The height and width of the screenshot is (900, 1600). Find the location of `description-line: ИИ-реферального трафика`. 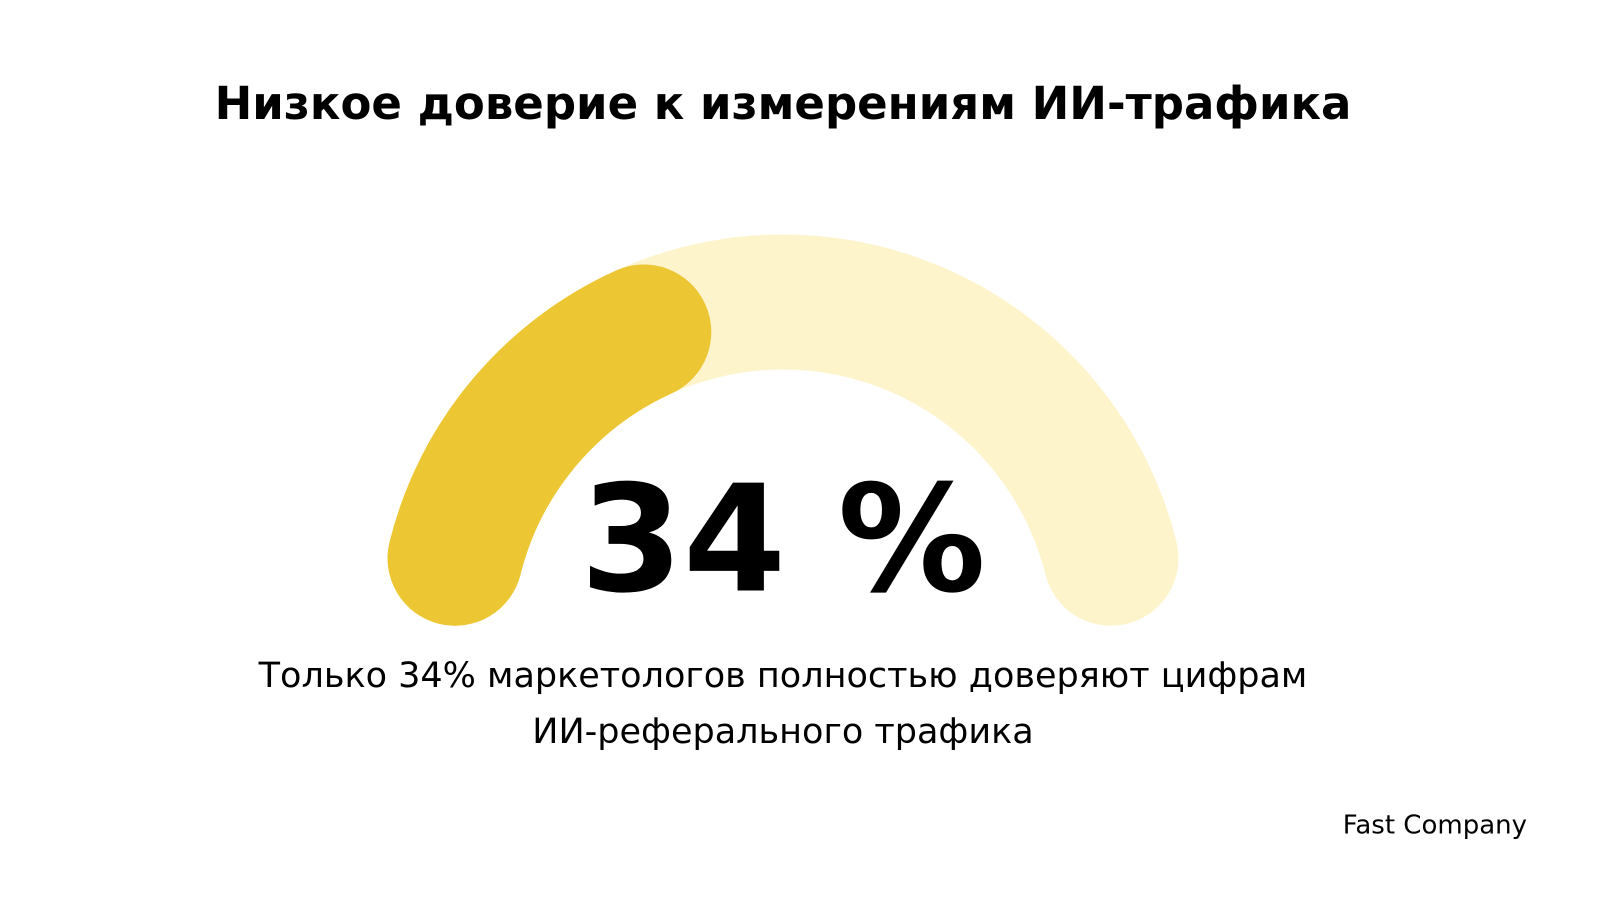

description-line: ИИ-реферального трафика is located at coordinates (782, 732).